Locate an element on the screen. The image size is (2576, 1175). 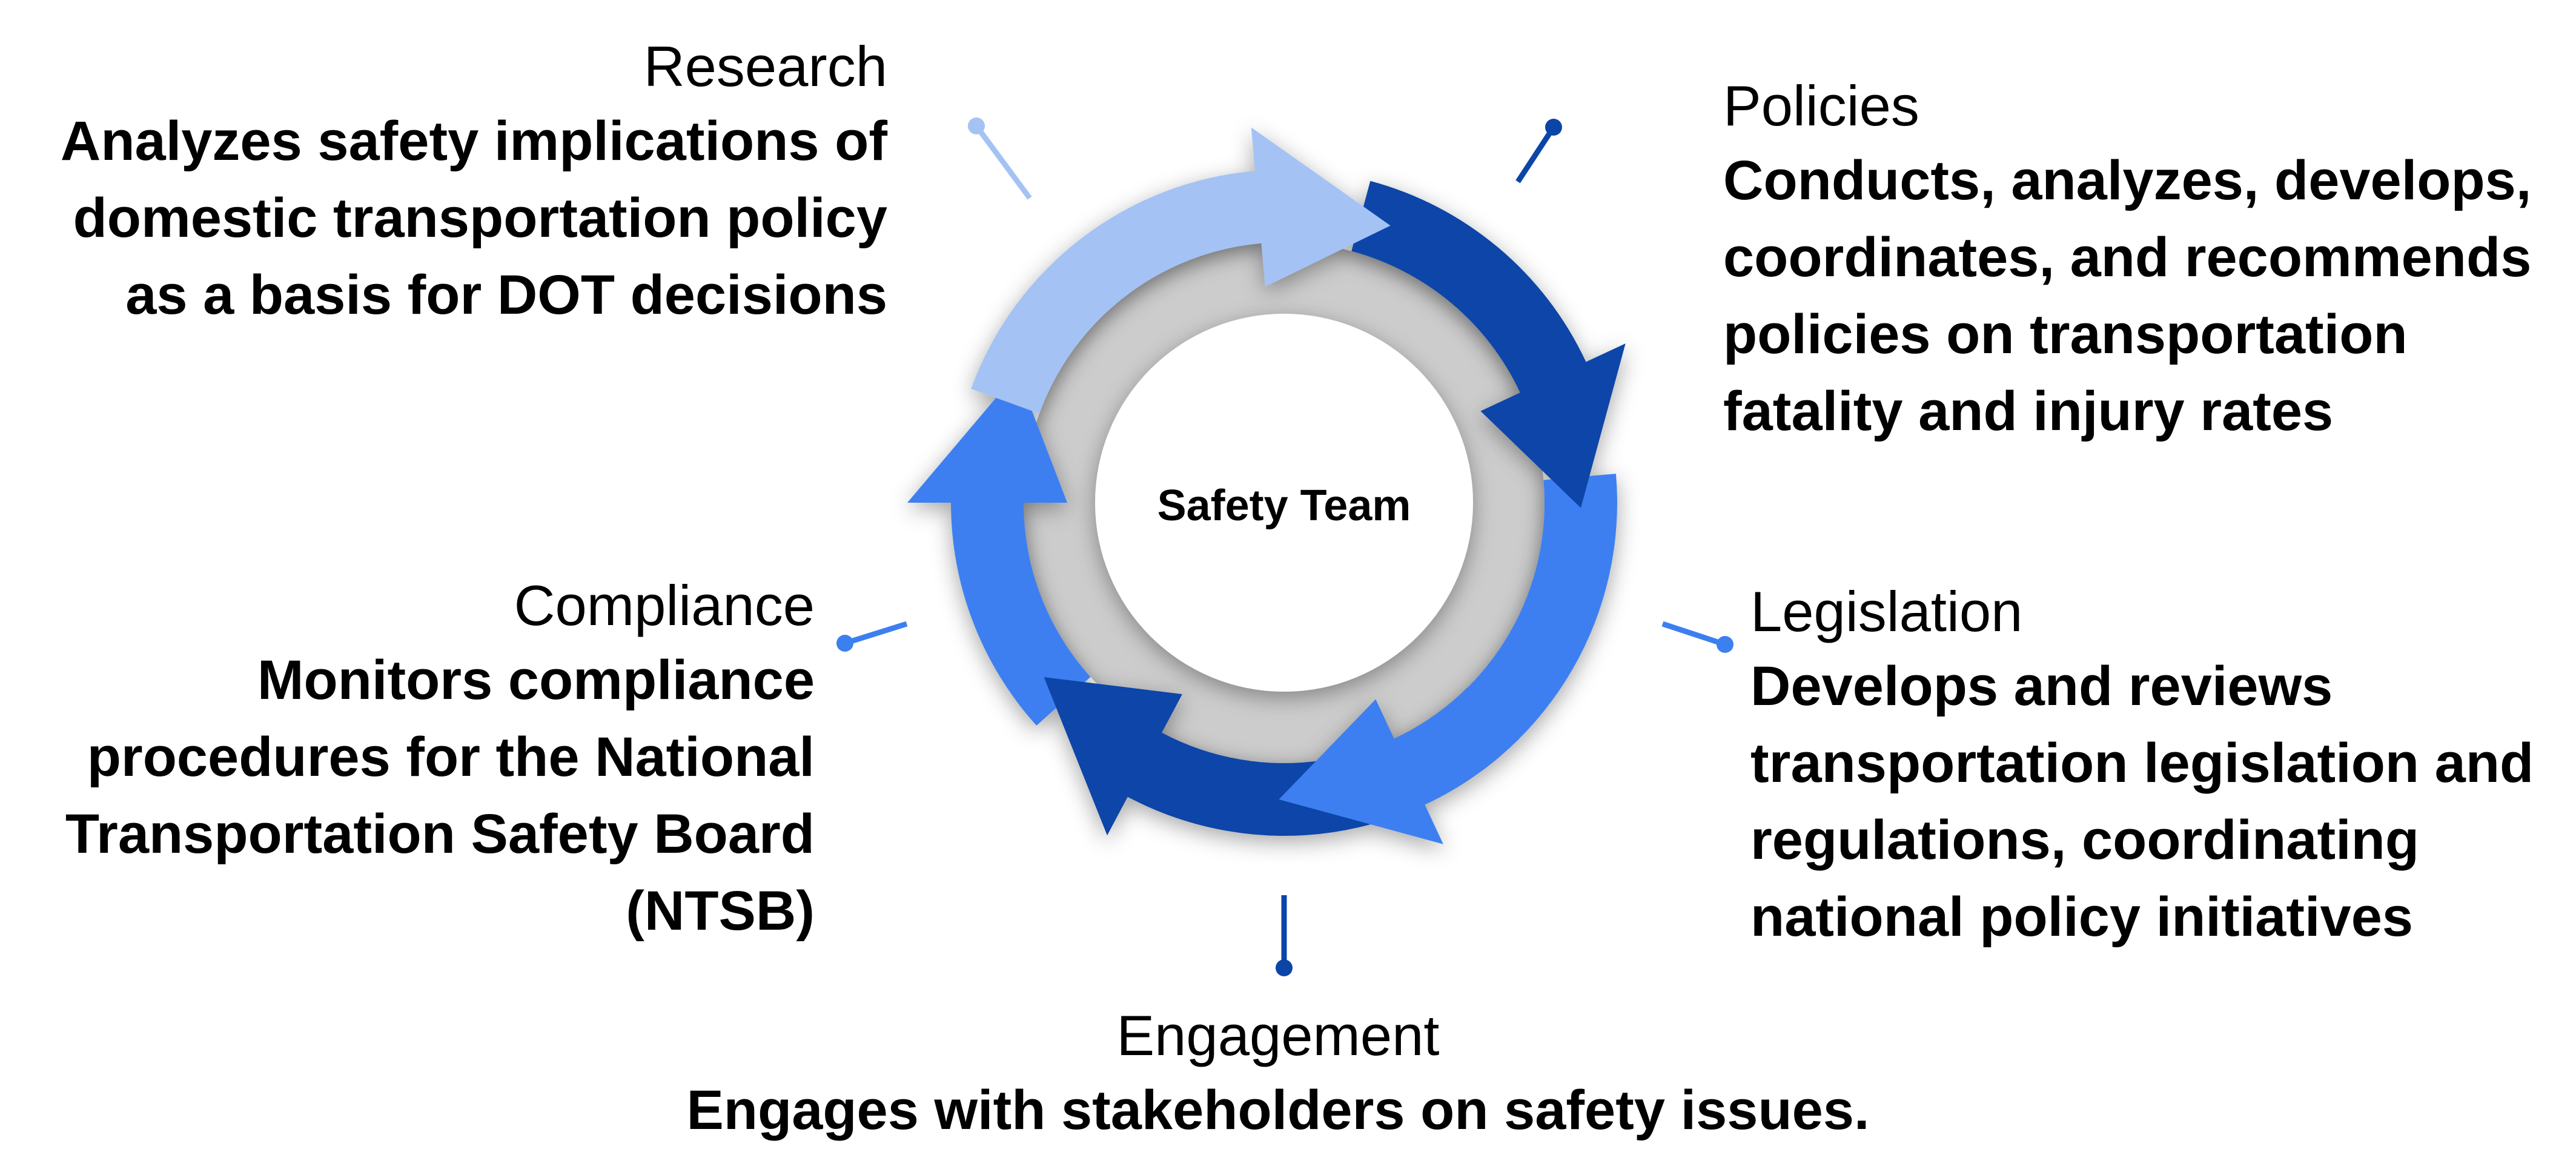
segment-desc-line: national policy initiatives is located at coordinates (2082, 917).